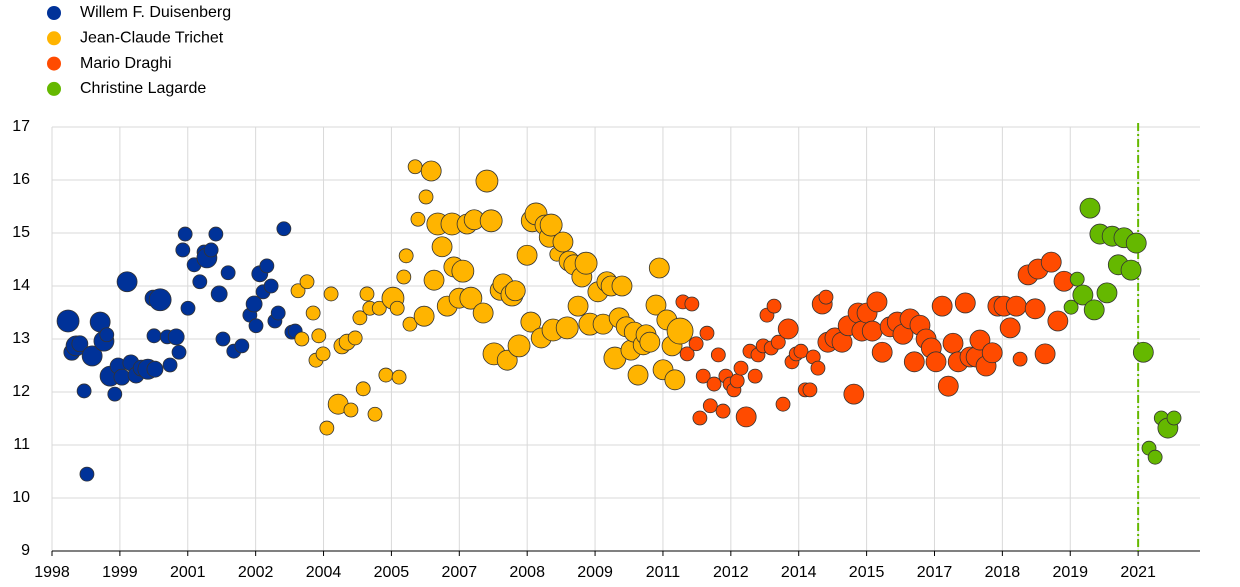  What do you see at coordinates (21, 285) in the screenshot?
I see `y-tick-label: 14` at bounding box center [21, 285].